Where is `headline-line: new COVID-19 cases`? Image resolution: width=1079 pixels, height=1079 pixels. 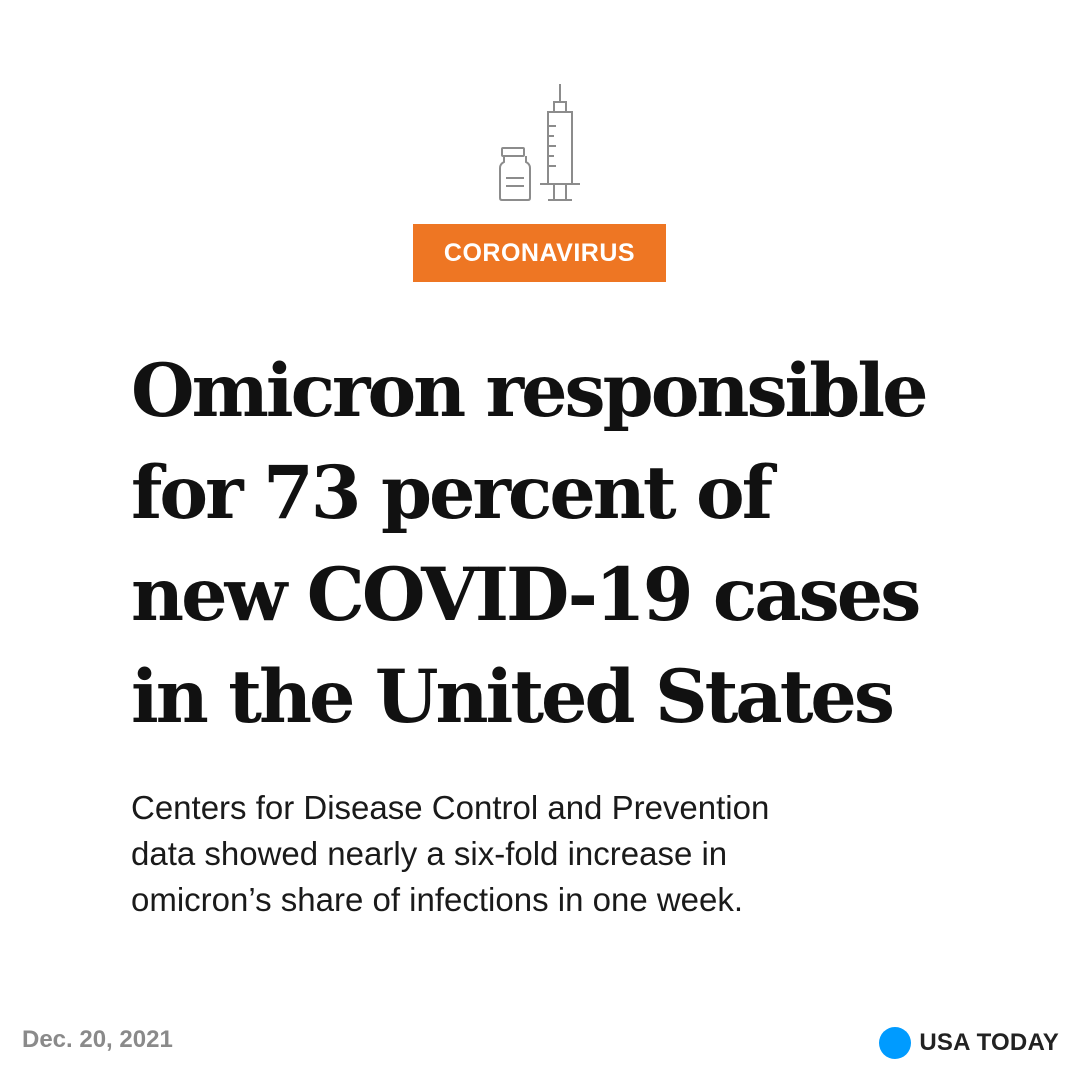 headline-line: new COVID-19 cases is located at coordinates (526, 595).